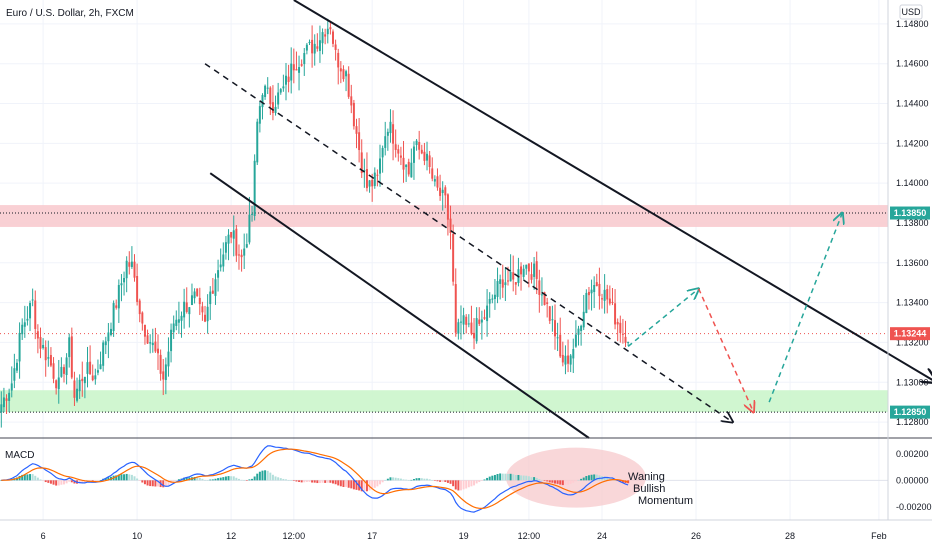 Image resolution: width=932 pixels, height=555 pixels. I want to click on time-tick-label: 26, so click(696, 536).